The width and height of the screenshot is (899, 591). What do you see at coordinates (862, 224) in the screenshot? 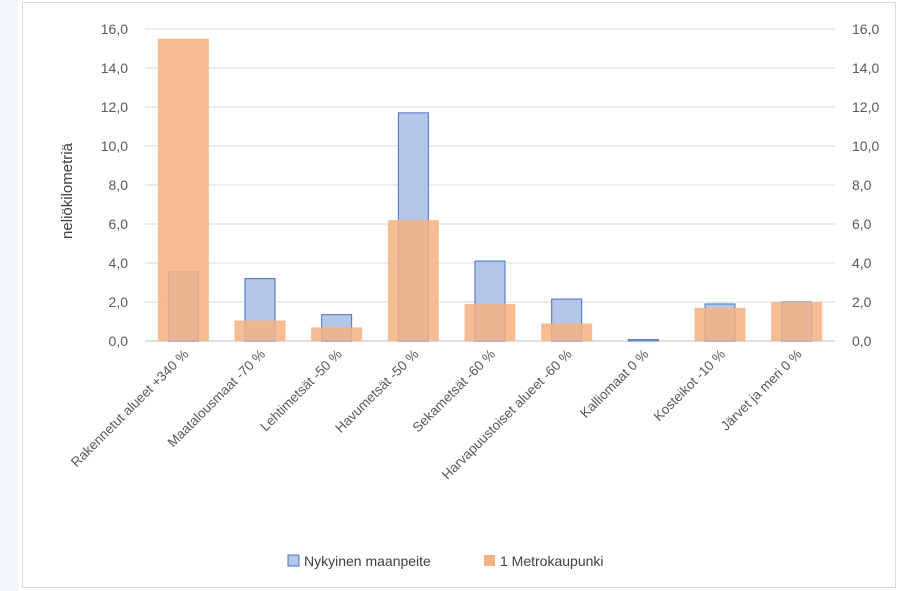
I see `y2-tick-label: 6,0` at bounding box center [862, 224].